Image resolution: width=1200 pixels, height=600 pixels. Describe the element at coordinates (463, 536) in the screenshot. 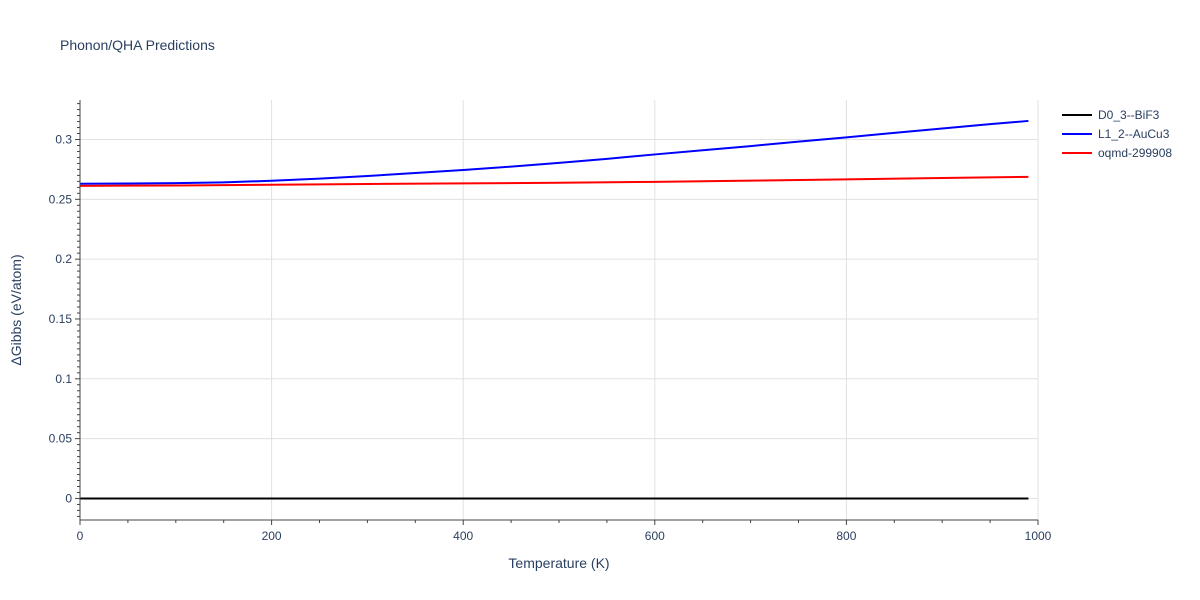

I see `x-tick-label: 400` at that location.